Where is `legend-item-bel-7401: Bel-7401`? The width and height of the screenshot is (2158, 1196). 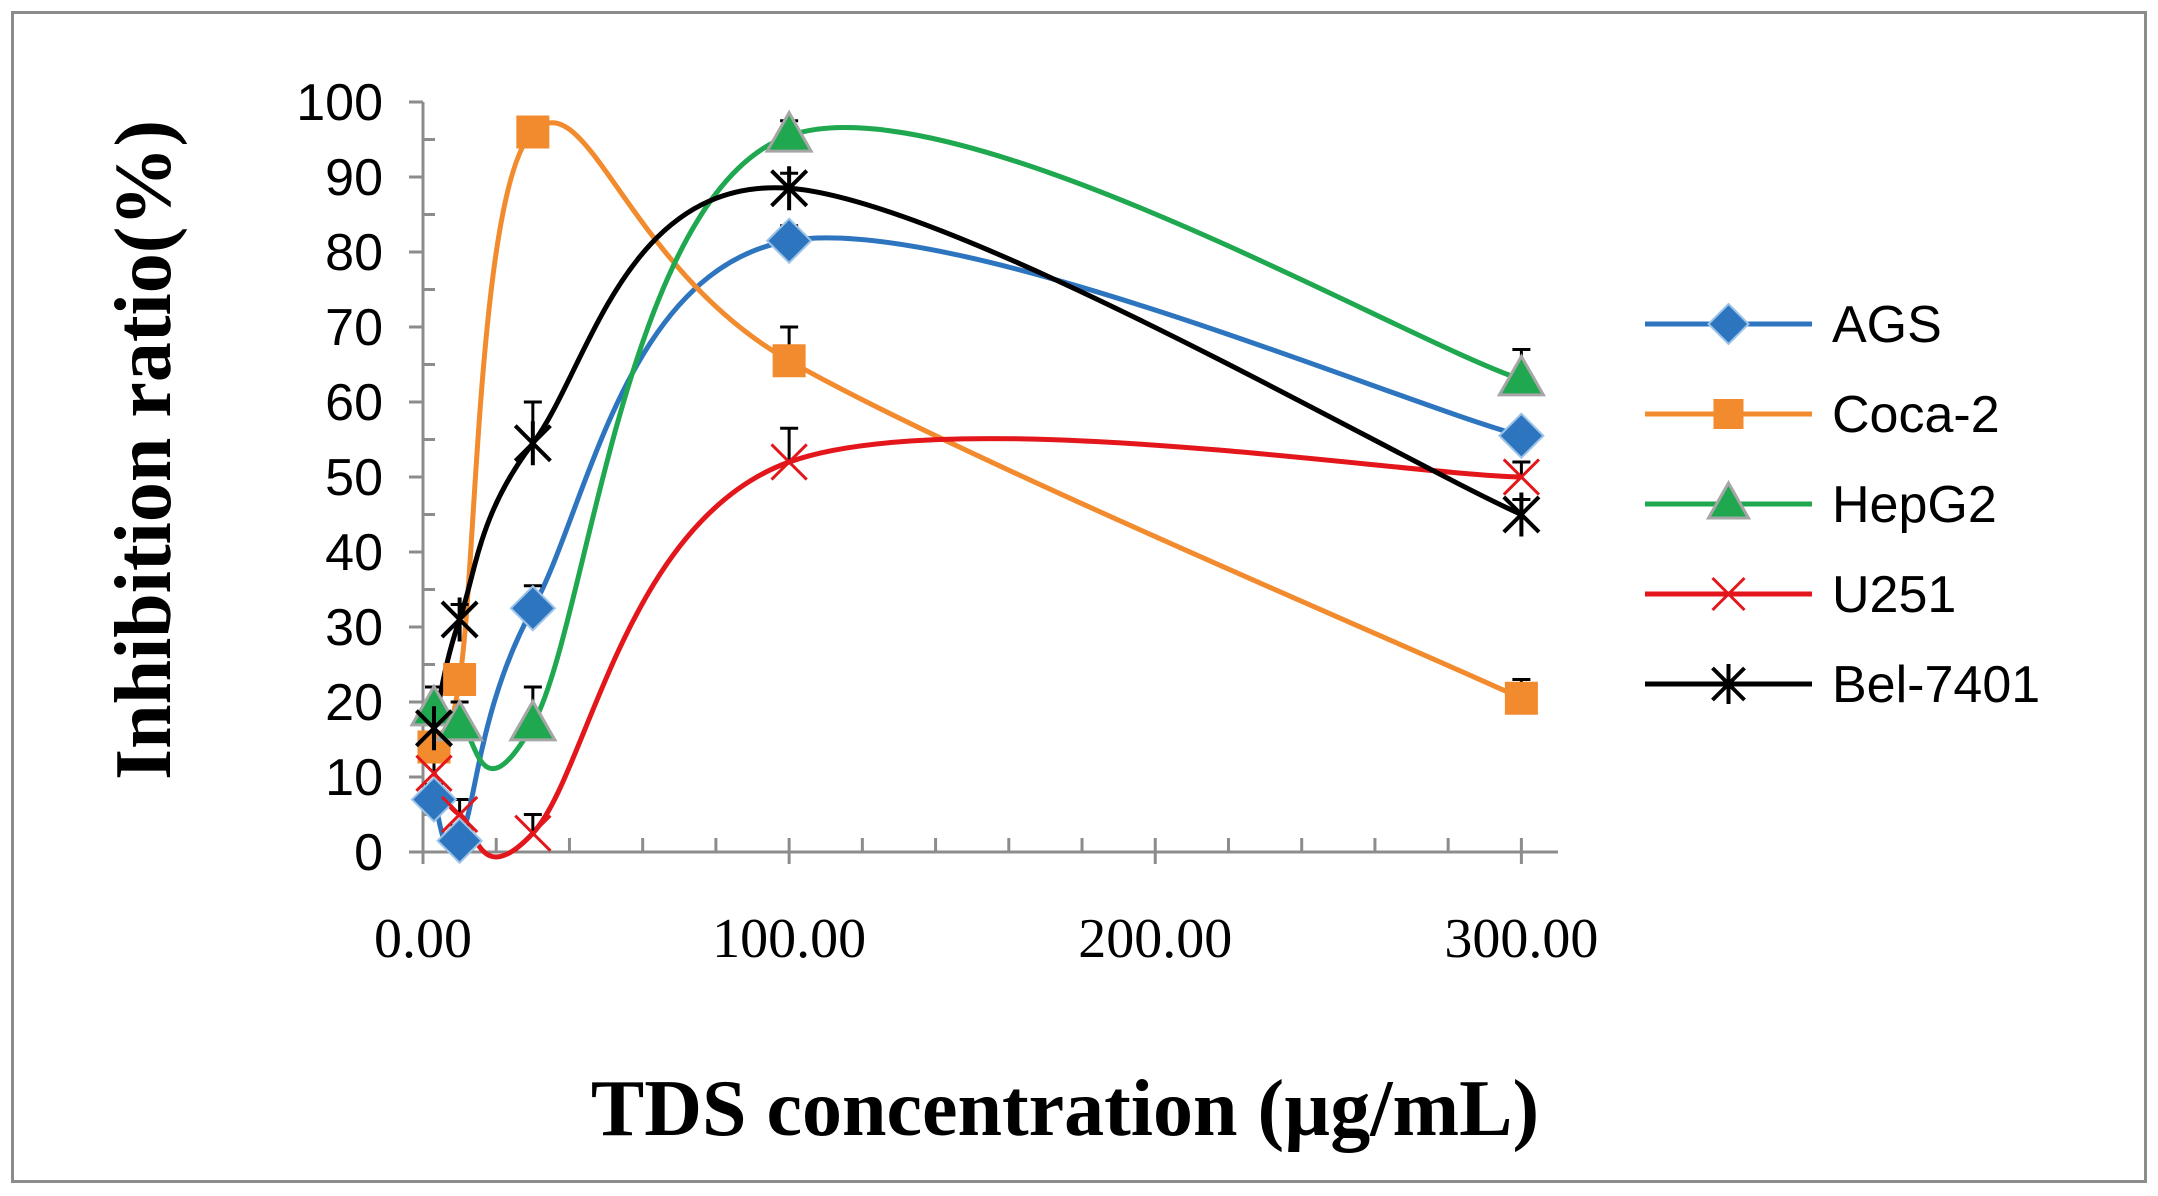
legend-item-bel-7401: Bel-7401 is located at coordinates (1842, 685).